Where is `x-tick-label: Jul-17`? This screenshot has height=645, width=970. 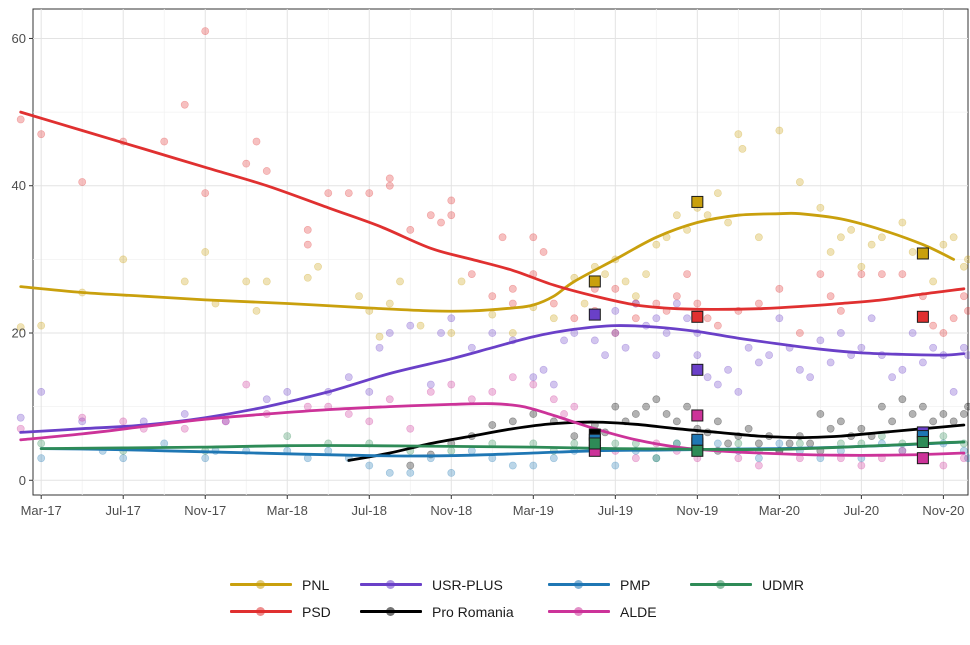 x-tick-label: Jul-17 is located at coordinates (123, 510).